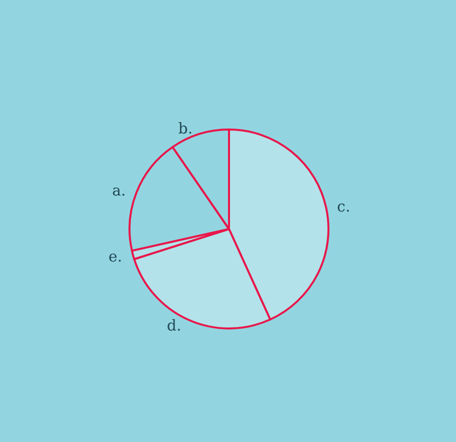  What do you see at coordinates (115, 257) in the screenshot?
I see `slice-label: e.` at bounding box center [115, 257].